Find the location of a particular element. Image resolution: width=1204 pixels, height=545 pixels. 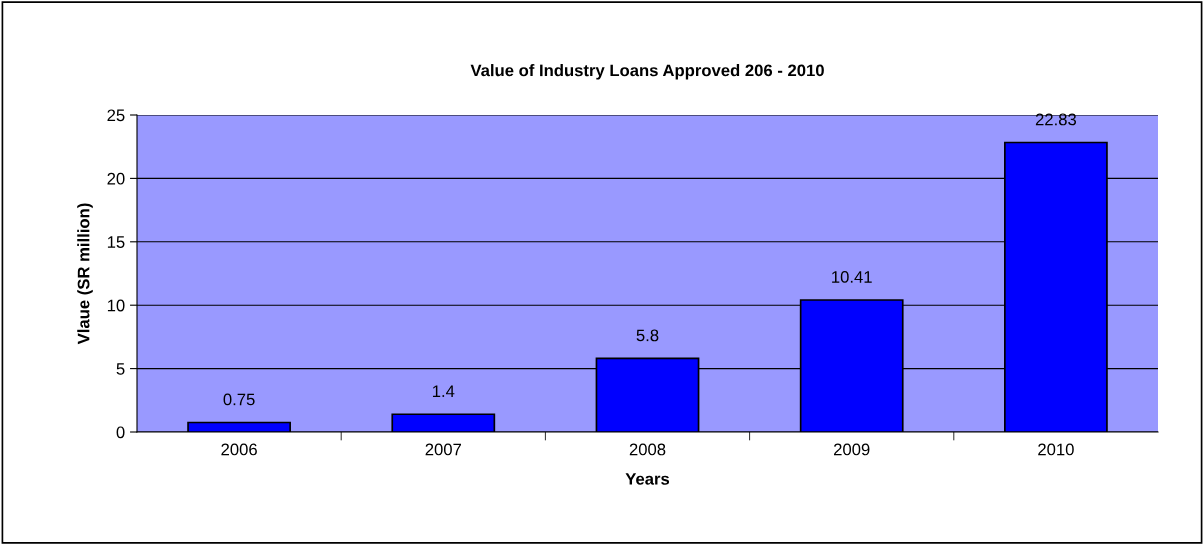

y-tick-label: 10 is located at coordinates (116, 305).